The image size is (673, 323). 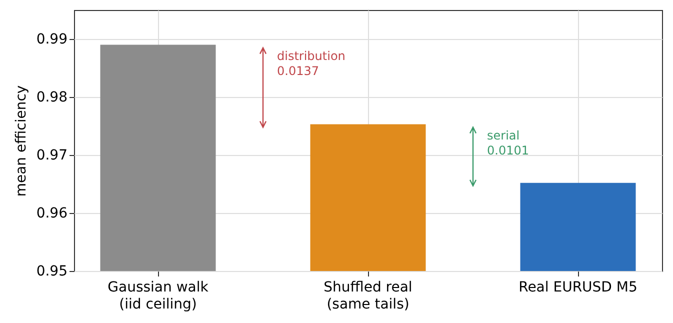 What do you see at coordinates (159, 296) in the screenshot?
I see `x-tick-label: Gaussian walk (iid ceiling)` at bounding box center [159, 296].